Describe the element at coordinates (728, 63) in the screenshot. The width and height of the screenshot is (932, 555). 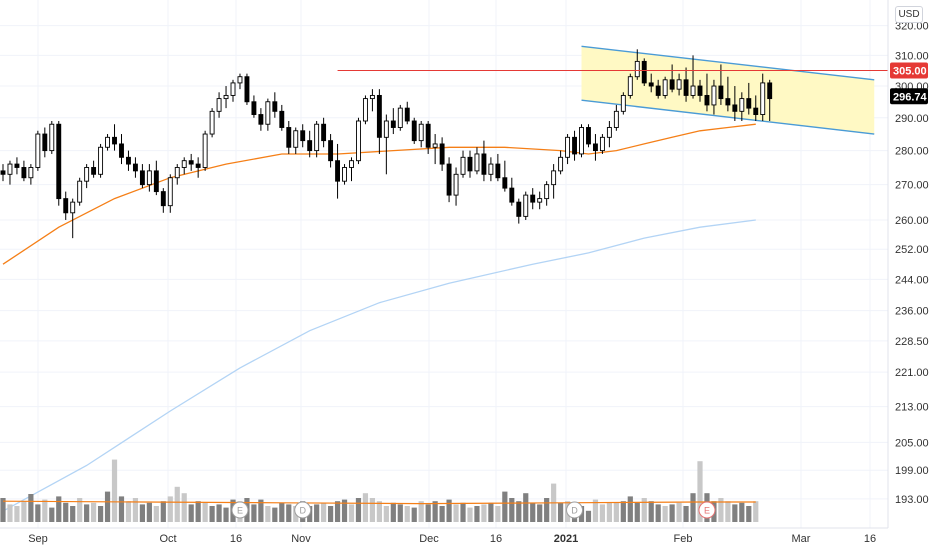
I see `channel-upper-line` at that location.